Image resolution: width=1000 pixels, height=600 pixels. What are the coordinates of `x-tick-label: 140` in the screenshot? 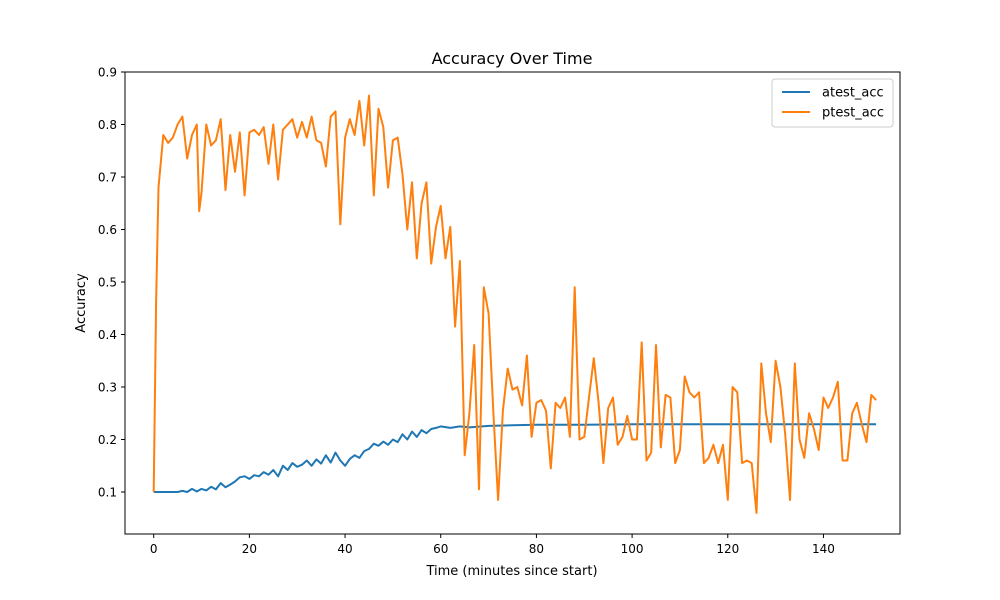 It's located at (823, 549).